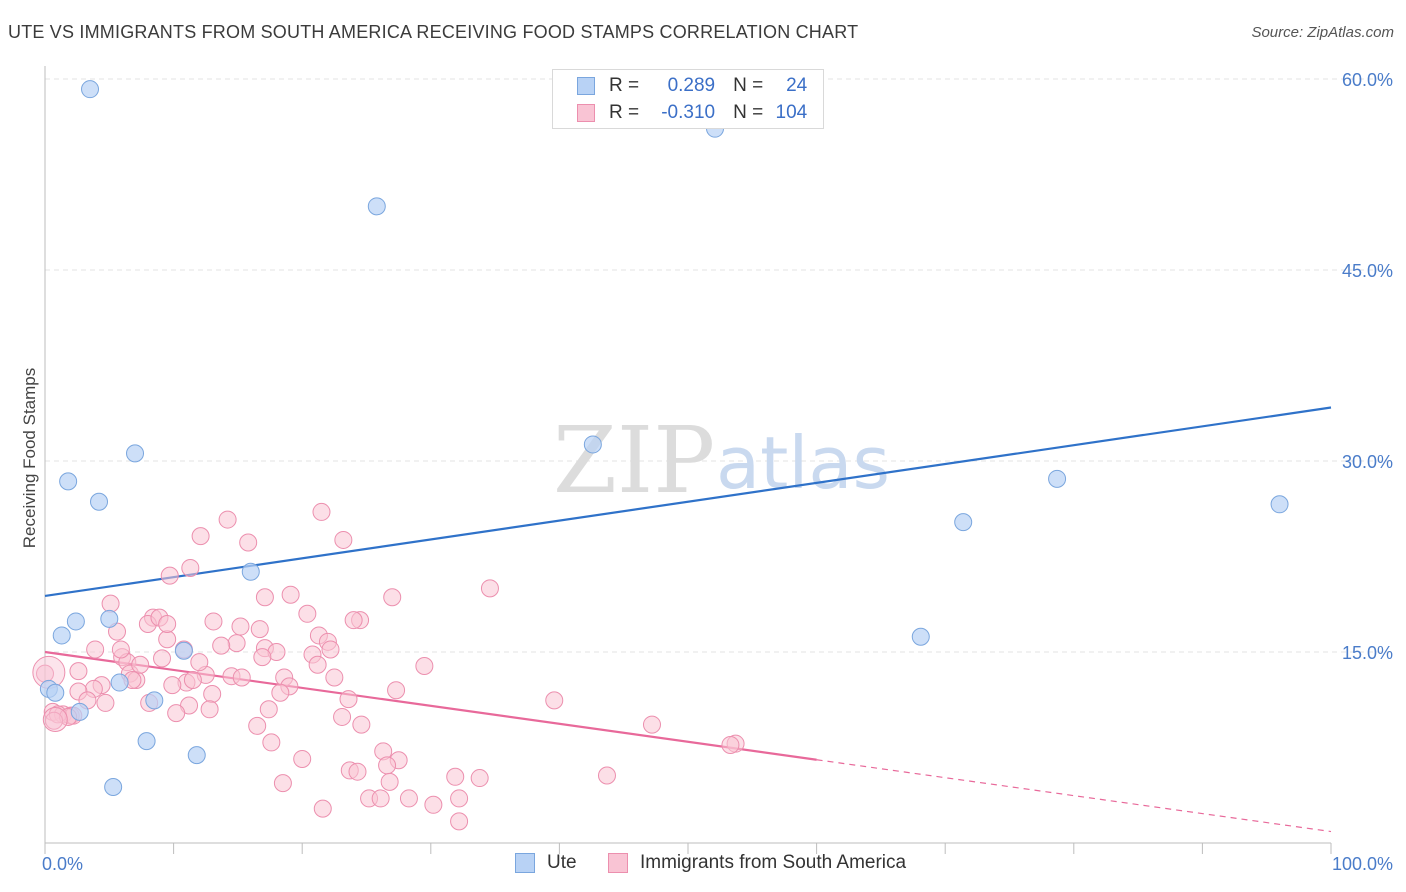 The width and height of the screenshot is (1406, 892). What do you see at coordinates (791, 112) in the screenshot?
I see `legend-n-value: 104` at bounding box center [791, 112].